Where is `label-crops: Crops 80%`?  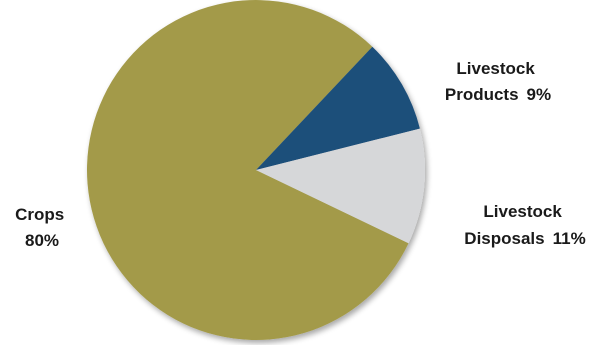
label-crops: Crops 80% is located at coordinates (42, 227).